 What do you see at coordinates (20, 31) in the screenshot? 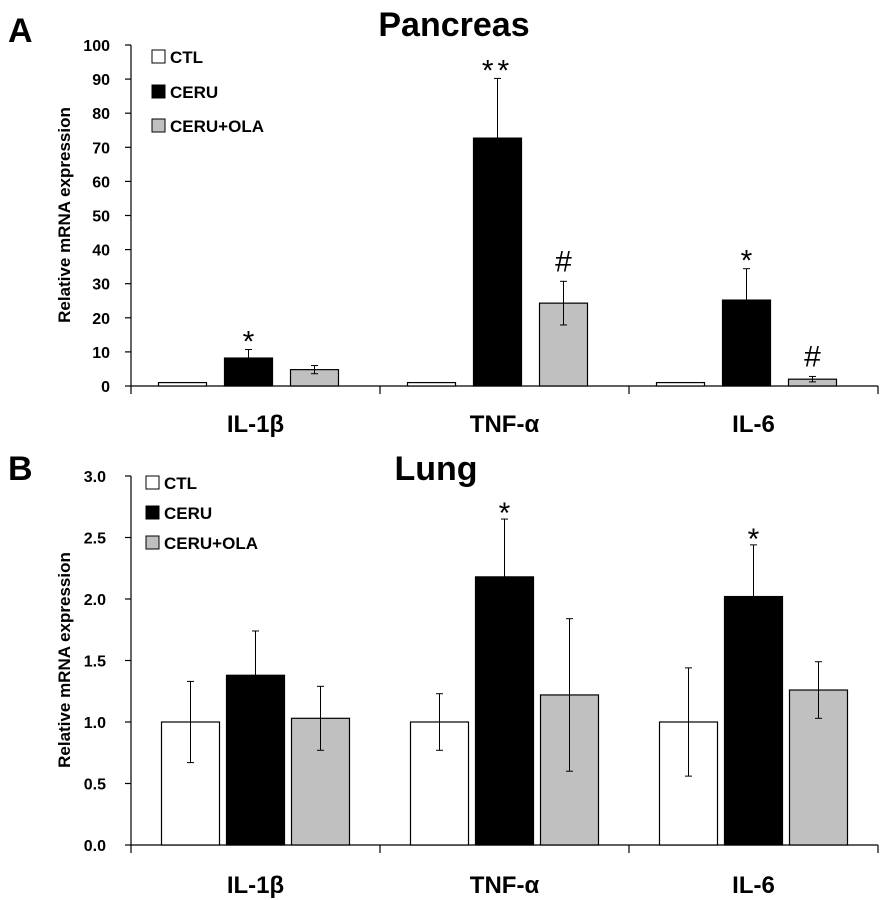
I see `panel-letter-a: A` at bounding box center [20, 31].